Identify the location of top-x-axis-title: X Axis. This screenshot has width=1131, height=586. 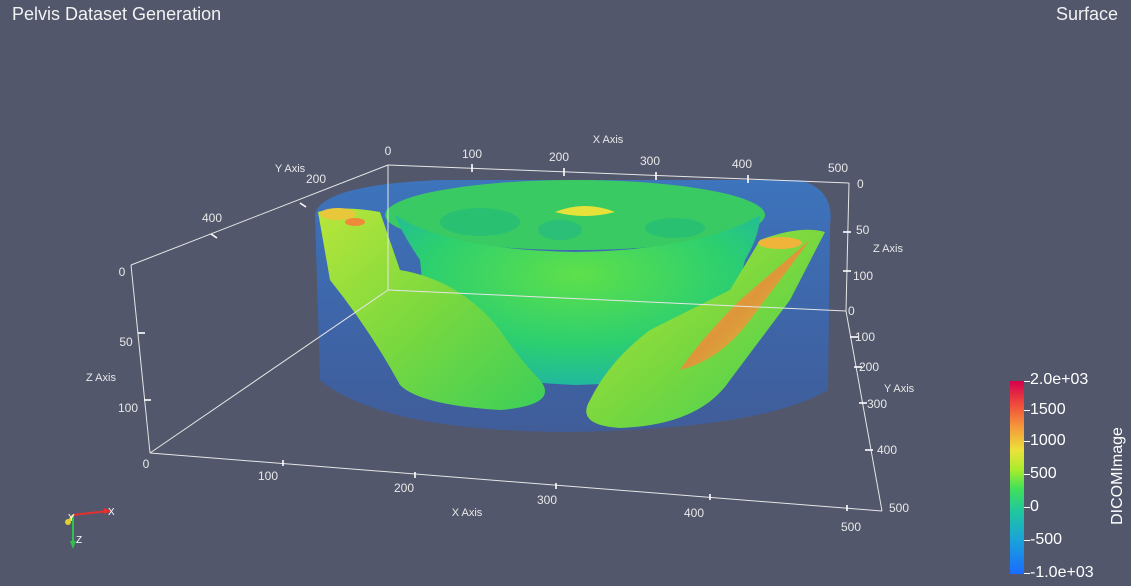
(608, 140).